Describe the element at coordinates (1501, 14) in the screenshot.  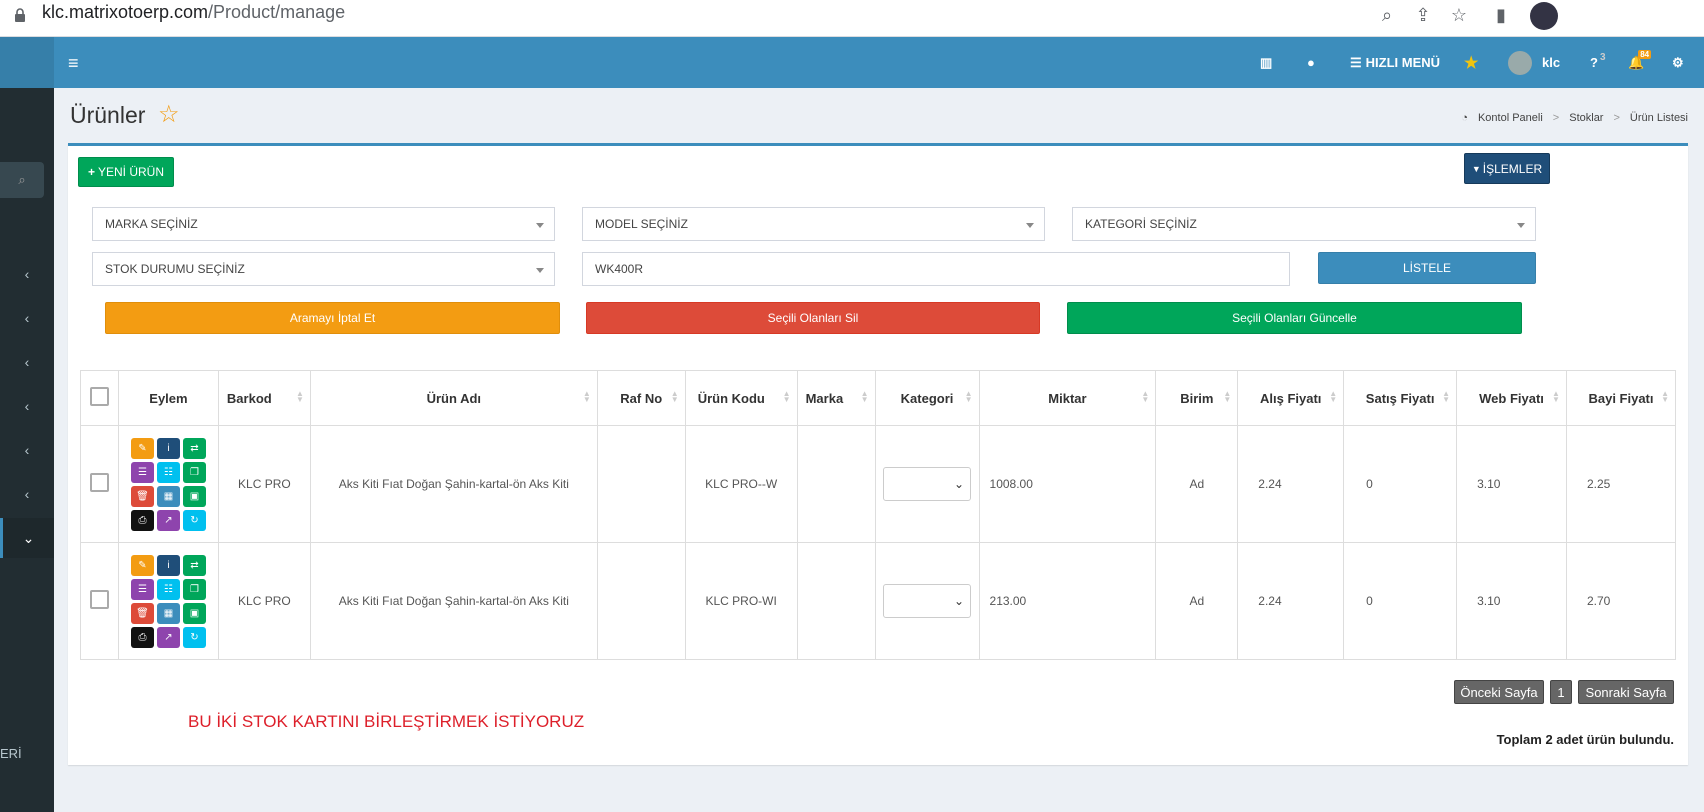
I see `sidepanel-icon: ▮` at that location.